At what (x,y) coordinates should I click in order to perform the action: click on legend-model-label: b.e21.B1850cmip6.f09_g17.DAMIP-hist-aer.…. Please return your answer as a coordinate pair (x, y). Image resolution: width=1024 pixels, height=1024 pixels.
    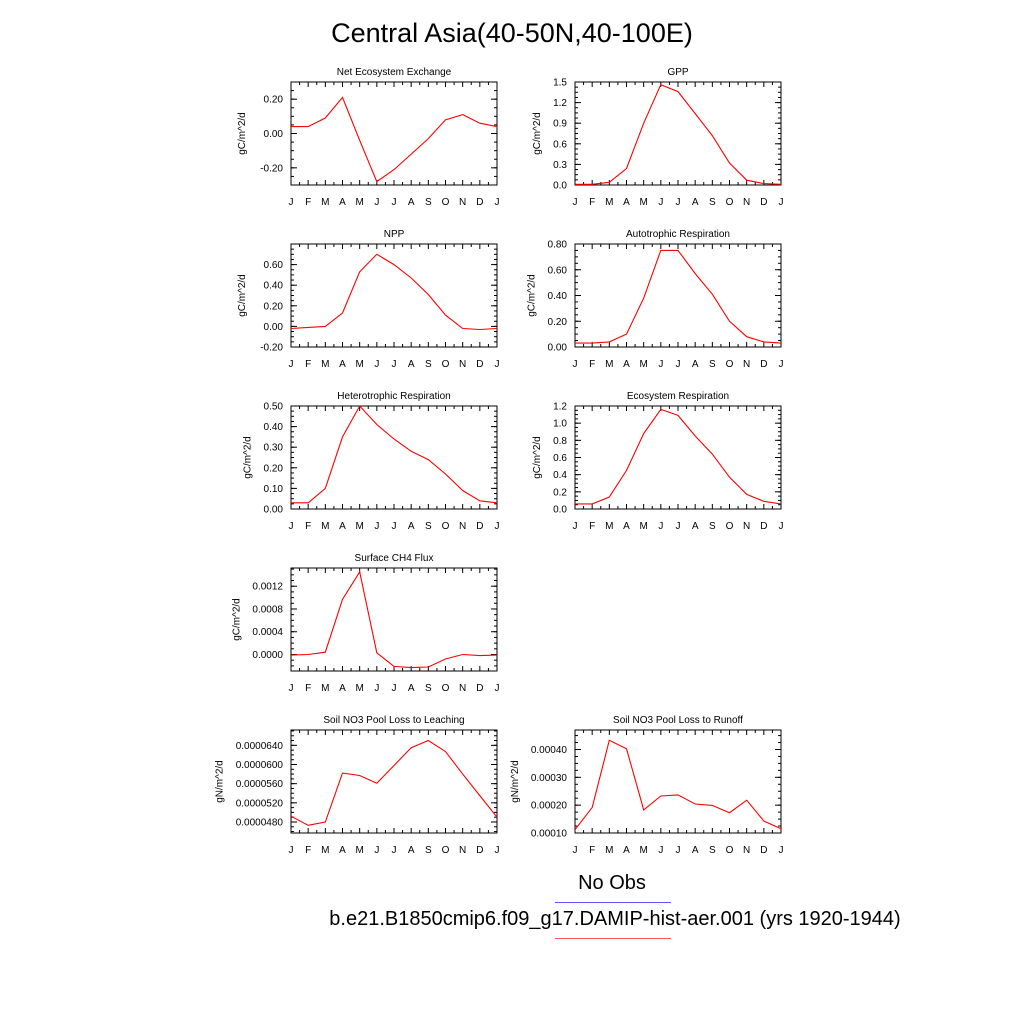
    Looking at the image, I should click on (615, 919).